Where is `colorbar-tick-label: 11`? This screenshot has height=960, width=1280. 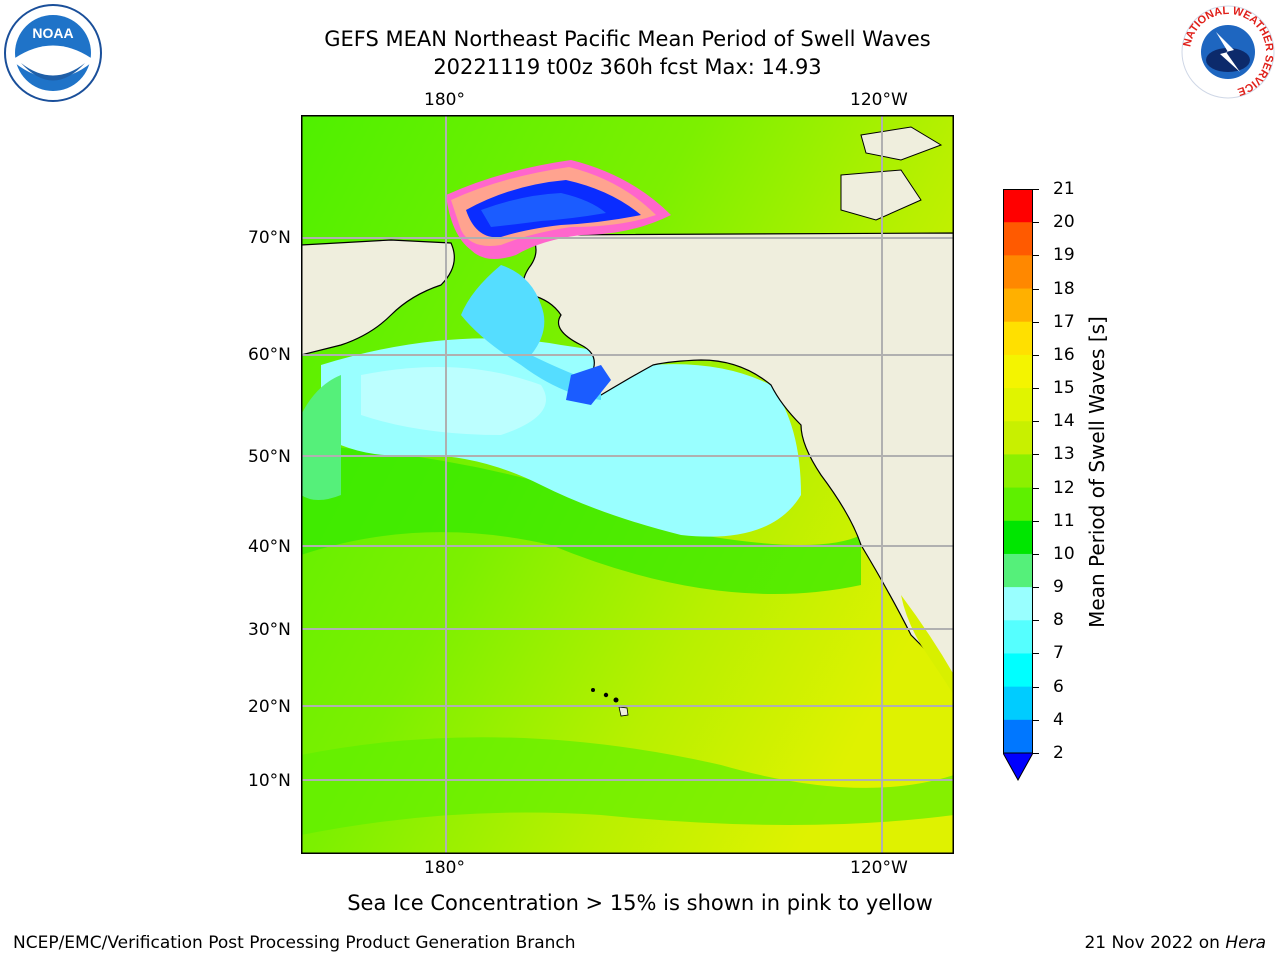 colorbar-tick-label: 11 is located at coordinates (1064, 520).